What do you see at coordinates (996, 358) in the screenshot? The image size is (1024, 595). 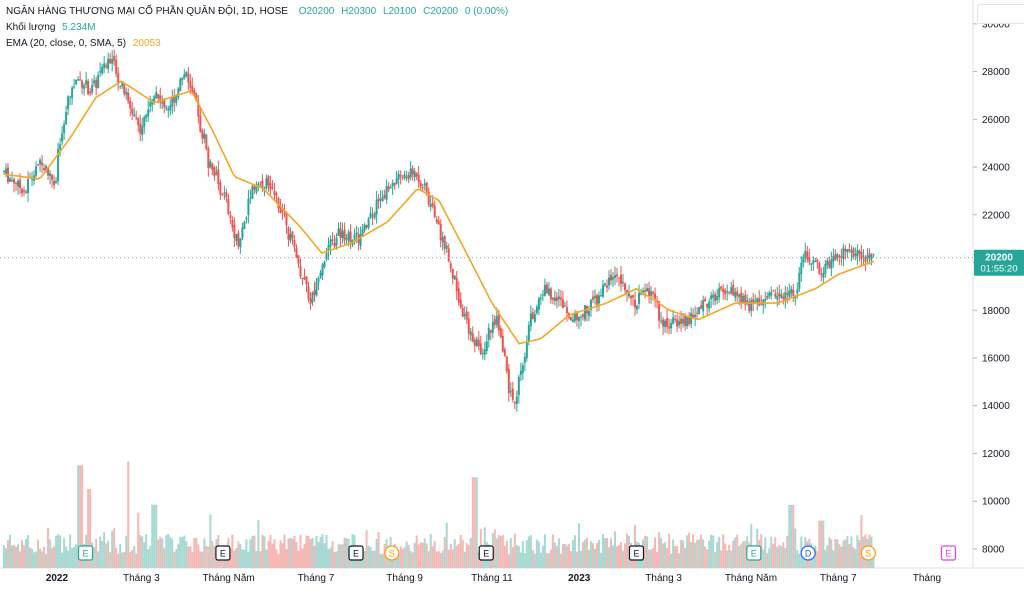 I see `price-tick-label: 16000` at bounding box center [996, 358].